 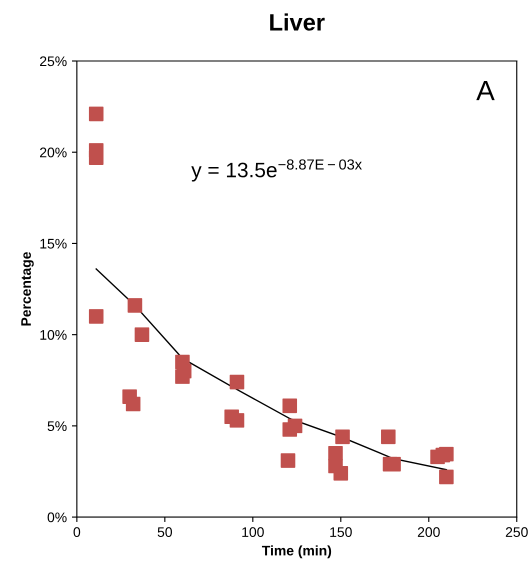 I want to click on annotation: y = 13.5e$^{−8.87E−03x}$, so click(x=276, y=170).